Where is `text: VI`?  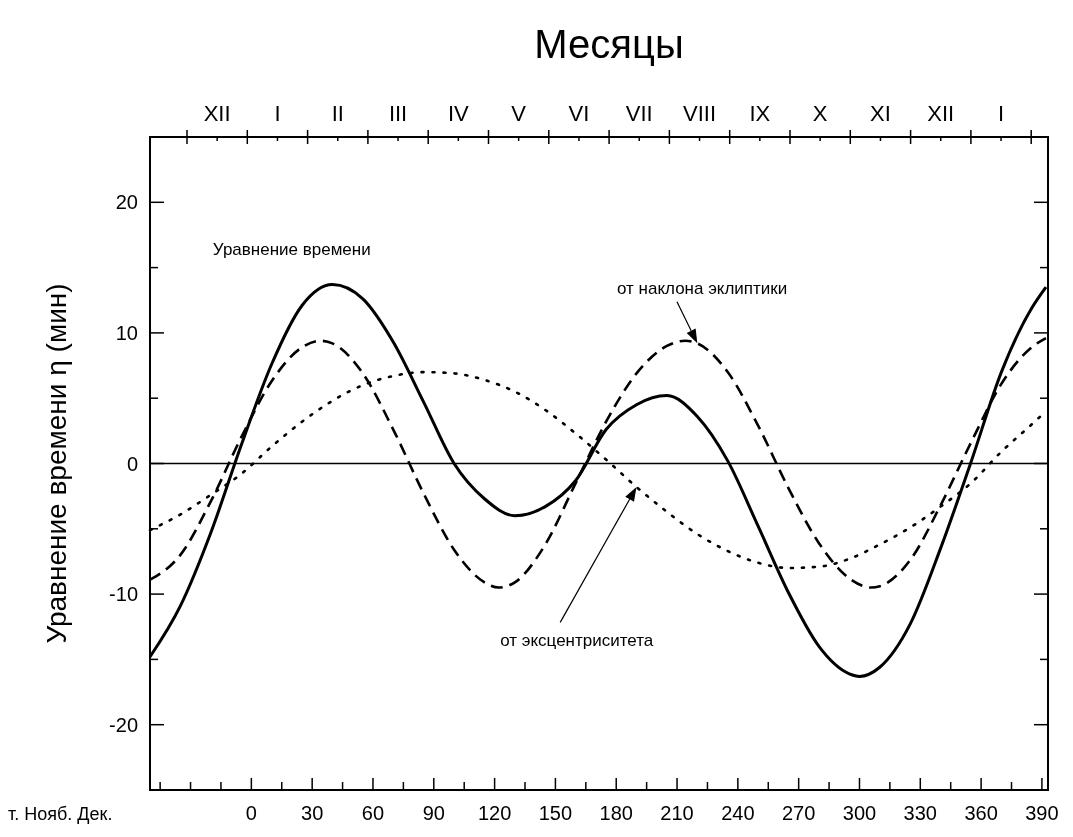 text: VI is located at coordinates (579, 113).